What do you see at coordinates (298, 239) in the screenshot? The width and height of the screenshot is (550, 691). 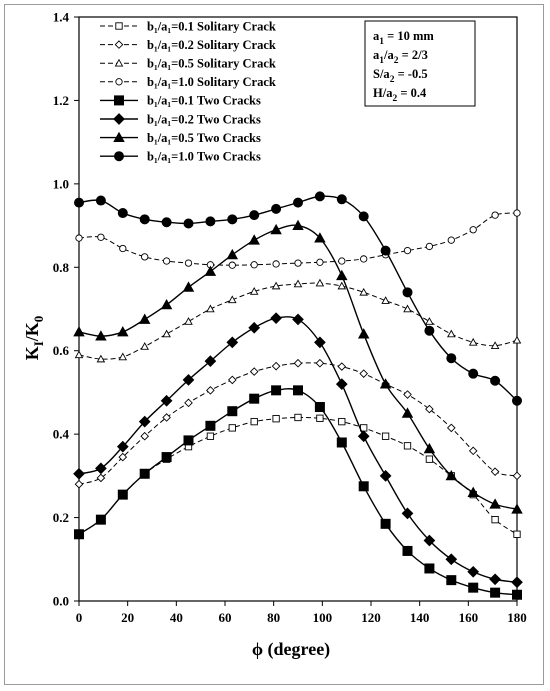 I see `data-series` at bounding box center [298, 239].